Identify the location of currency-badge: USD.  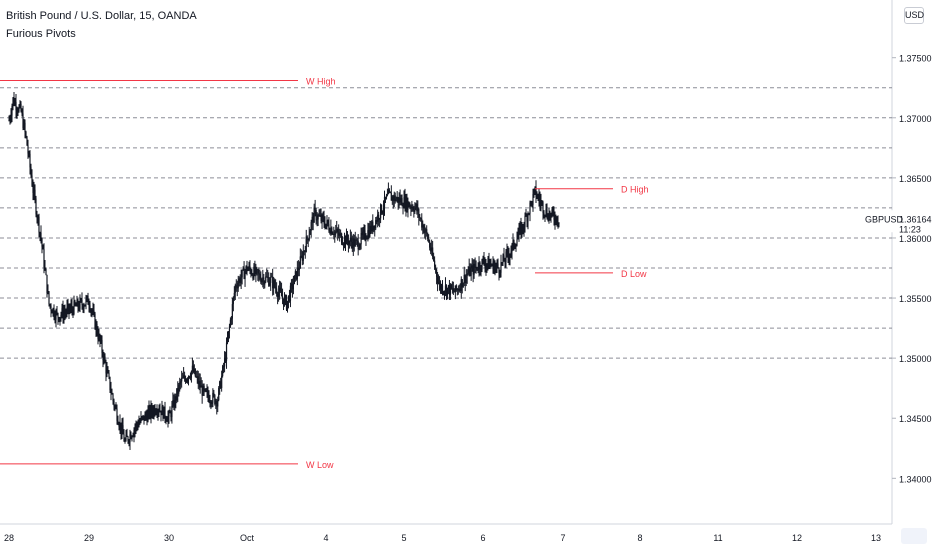
(914, 15).